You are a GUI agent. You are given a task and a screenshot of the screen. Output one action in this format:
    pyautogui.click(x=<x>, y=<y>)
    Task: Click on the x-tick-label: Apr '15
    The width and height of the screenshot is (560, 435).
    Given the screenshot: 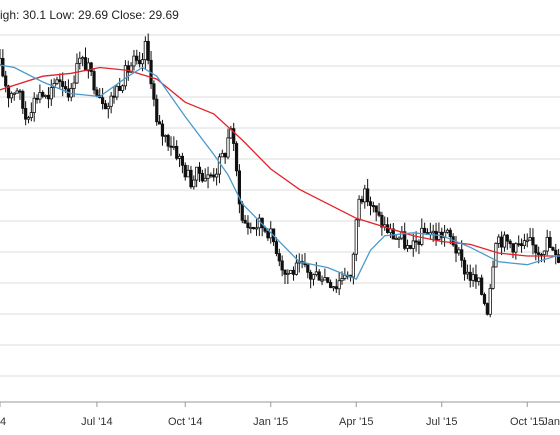 What is the action you would take?
    pyautogui.click(x=356, y=422)
    